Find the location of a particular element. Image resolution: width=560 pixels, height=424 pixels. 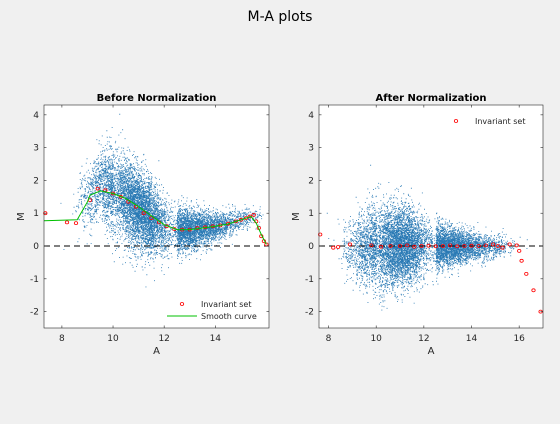

smooth-curve-line is located at coordinates (155, 217).